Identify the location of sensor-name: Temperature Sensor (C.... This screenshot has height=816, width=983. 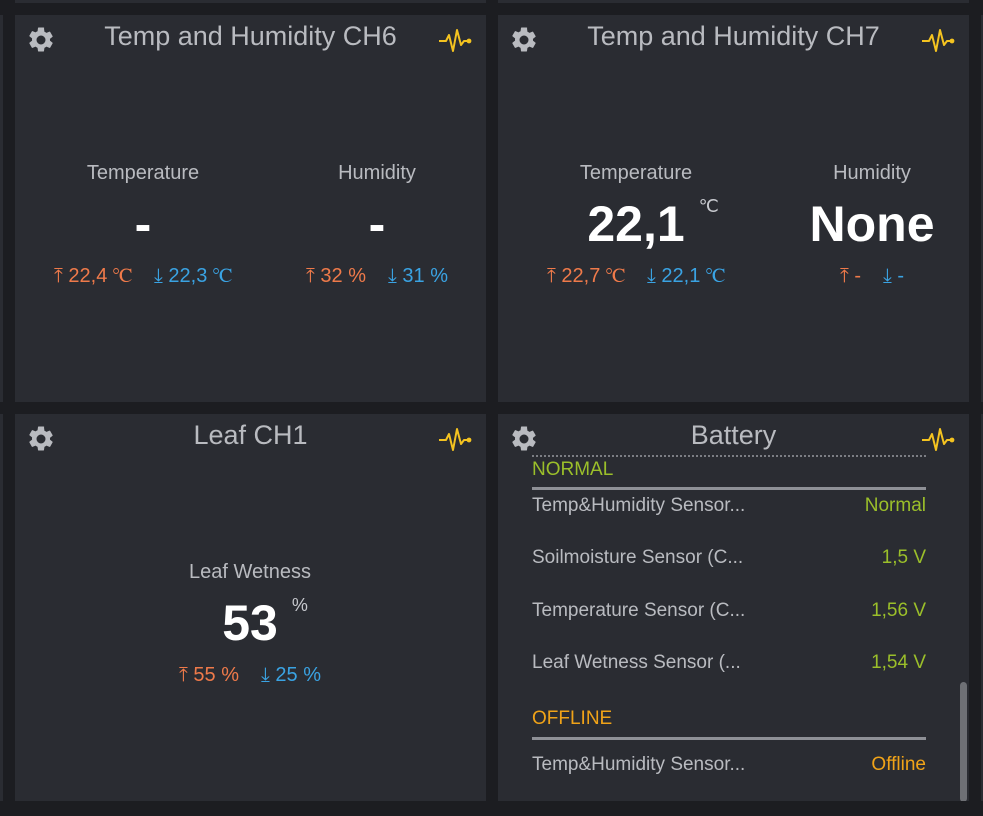
(639, 610).